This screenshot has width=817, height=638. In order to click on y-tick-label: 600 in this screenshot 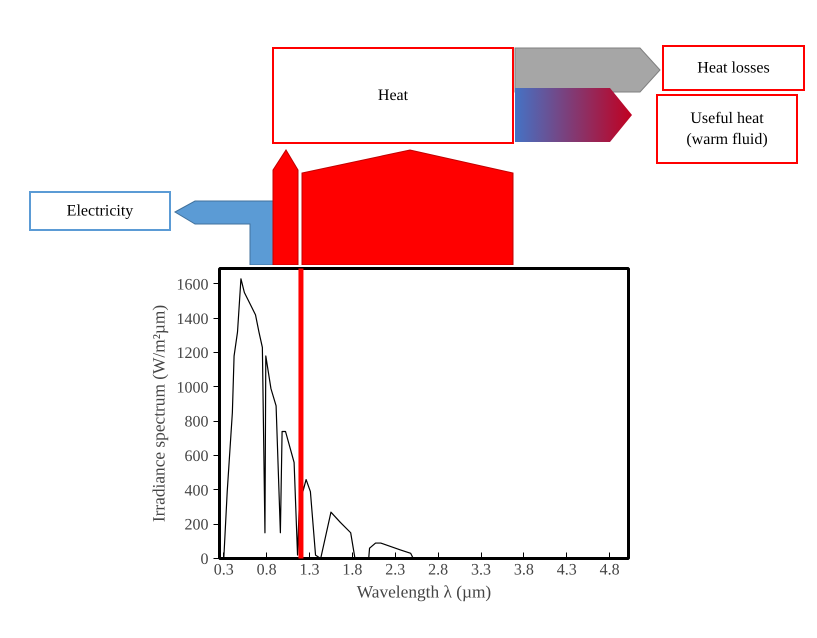, I will do `click(196, 457)`.